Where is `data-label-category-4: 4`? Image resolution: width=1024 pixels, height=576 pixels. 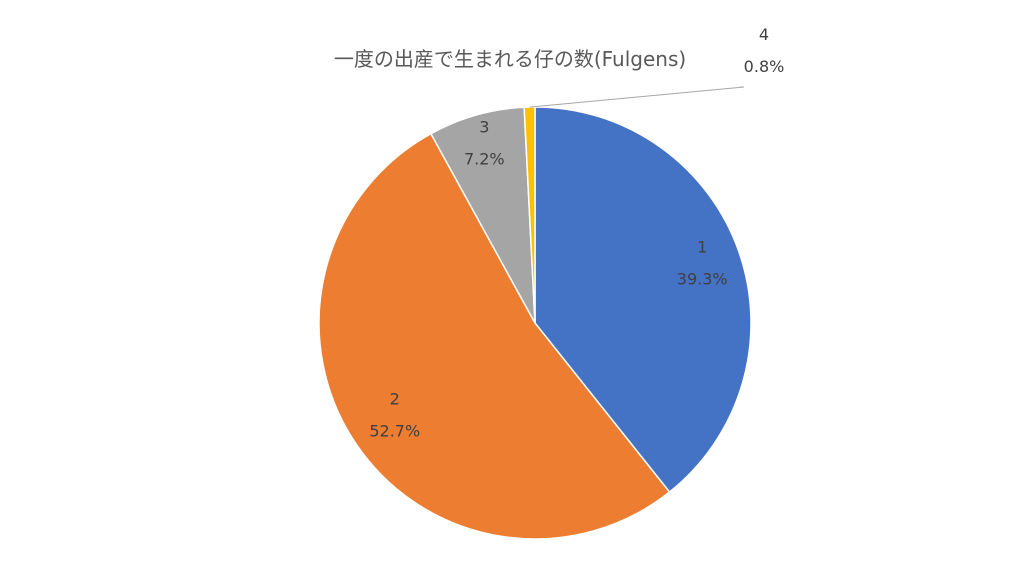
data-label-category-4: 4 is located at coordinates (764, 34).